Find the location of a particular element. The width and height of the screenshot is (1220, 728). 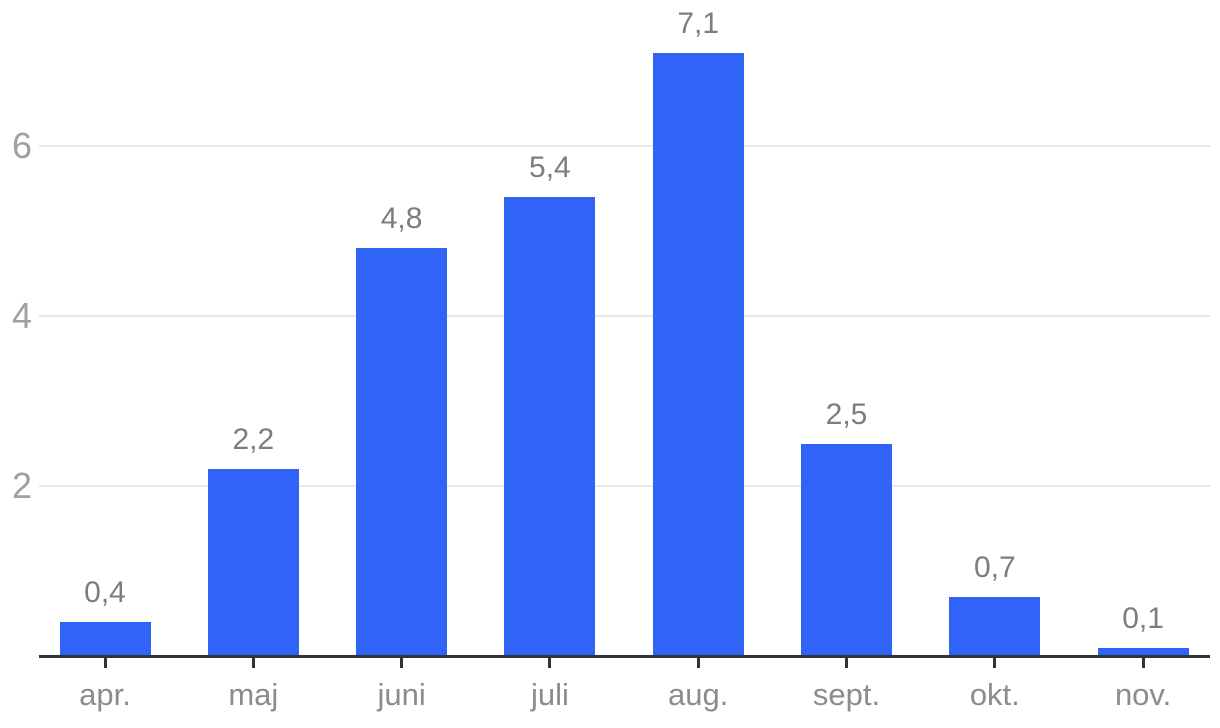

bar-value-label: 5,4 is located at coordinates (550, 167).